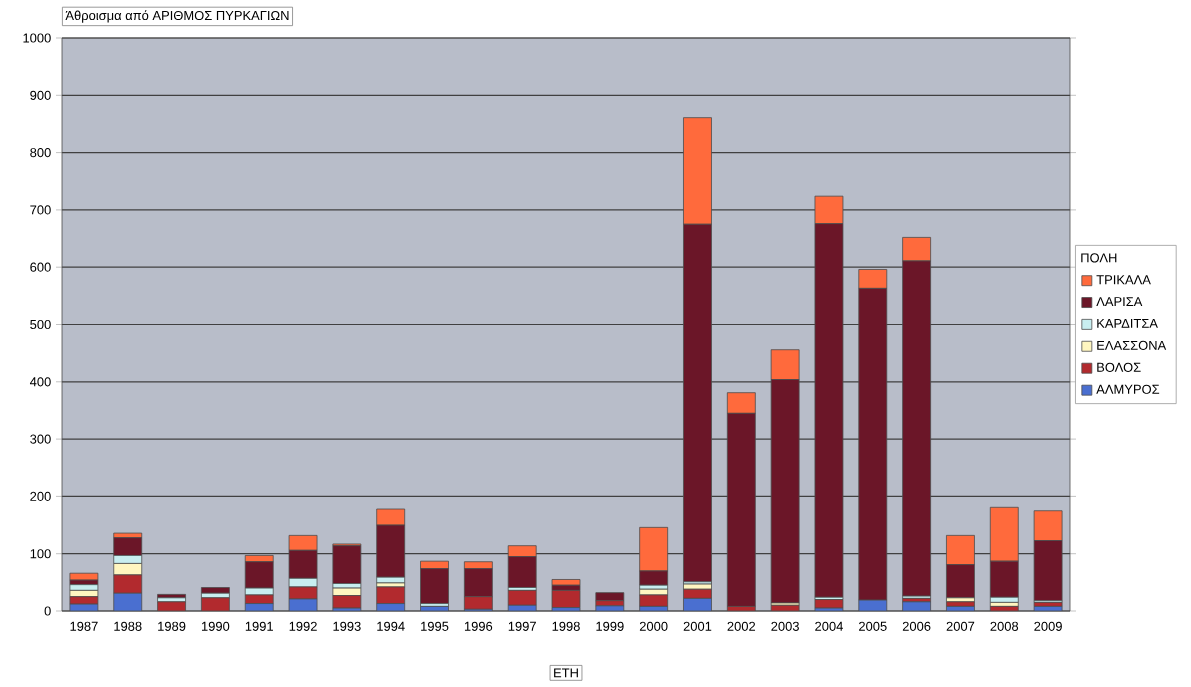 This screenshot has width=1191, height=687. Describe the element at coordinates (1127, 323) in the screenshot. I see `legend-label: ΚΑΡΔΙΤΣΑ` at that location.